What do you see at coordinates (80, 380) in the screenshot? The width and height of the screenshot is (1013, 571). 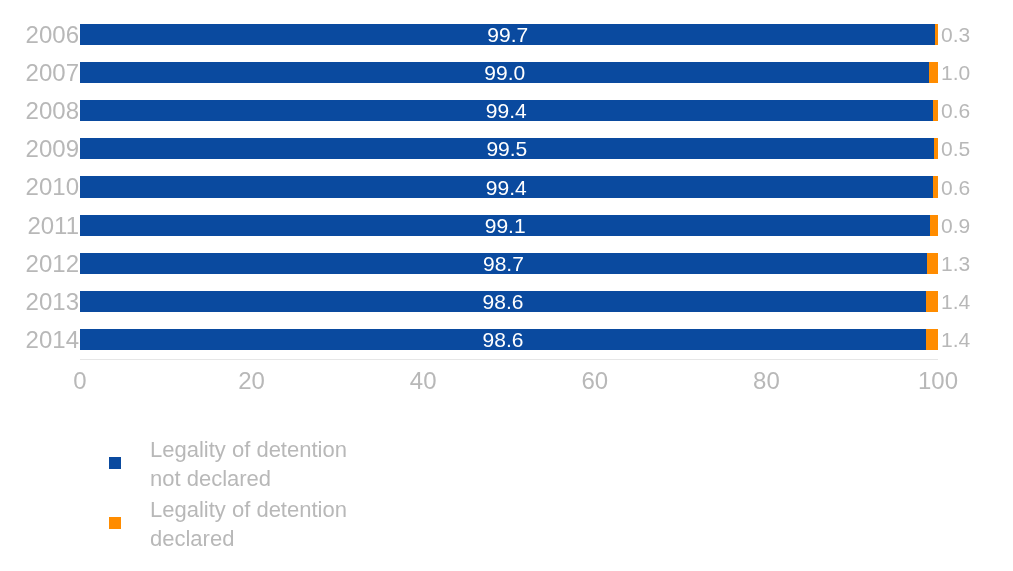 I see `x-tick-label: 0` at bounding box center [80, 380].